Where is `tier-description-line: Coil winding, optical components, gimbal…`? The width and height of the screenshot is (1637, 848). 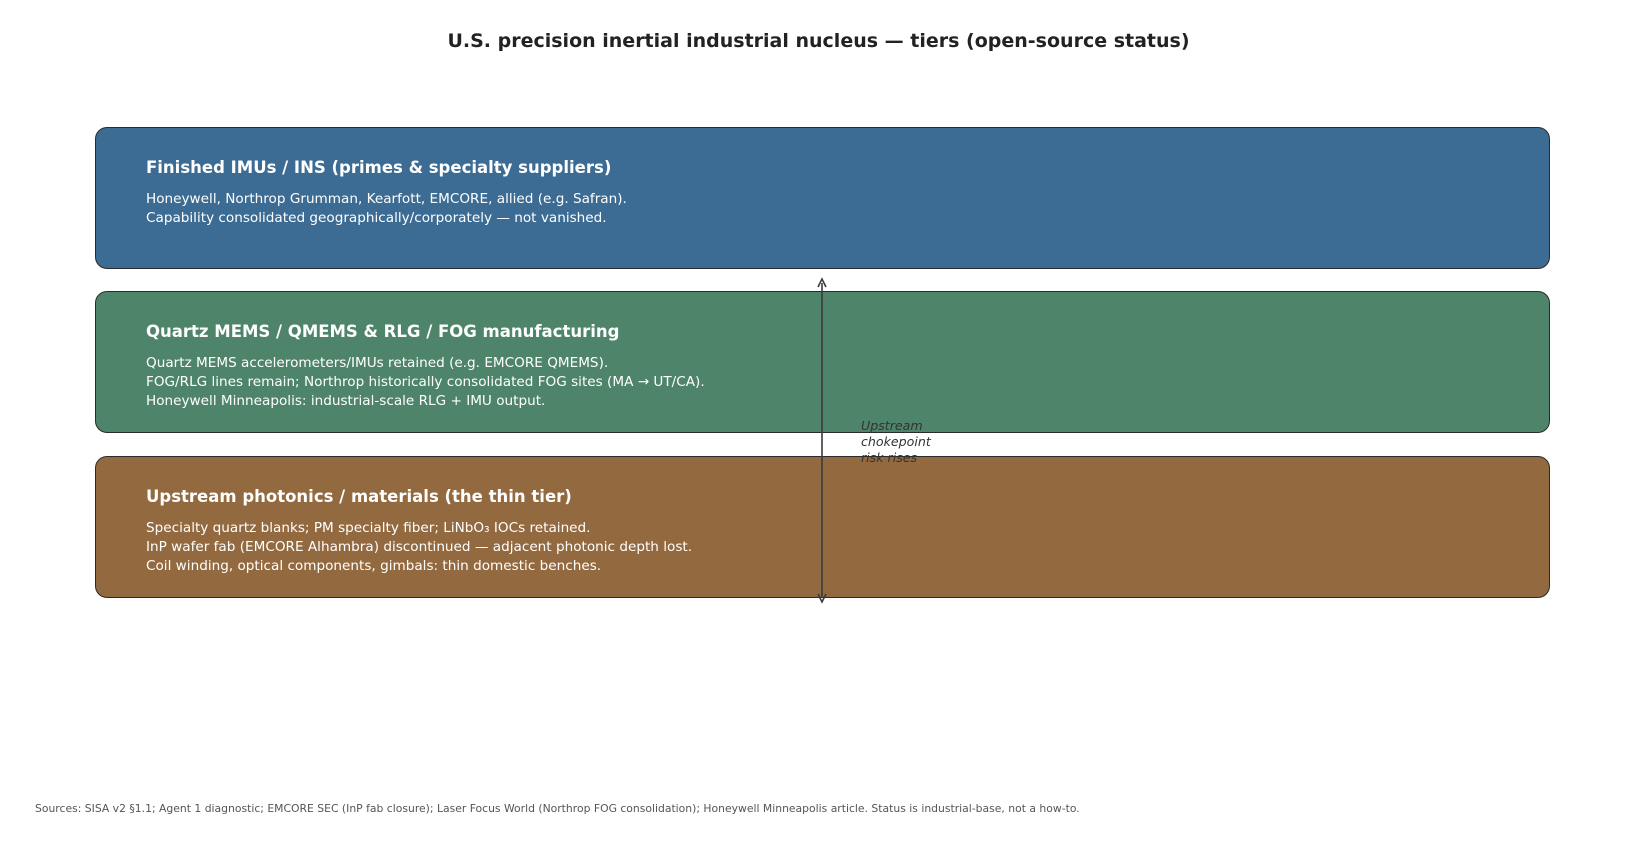
tier-description-line: Coil winding, optical components, gimbal… is located at coordinates (374, 566).